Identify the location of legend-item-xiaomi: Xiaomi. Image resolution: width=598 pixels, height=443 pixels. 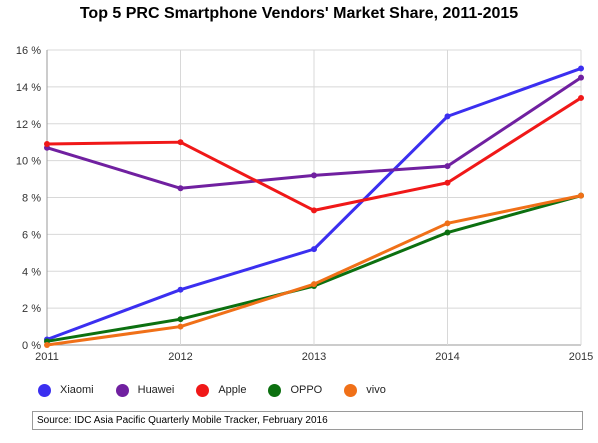
(66, 390).